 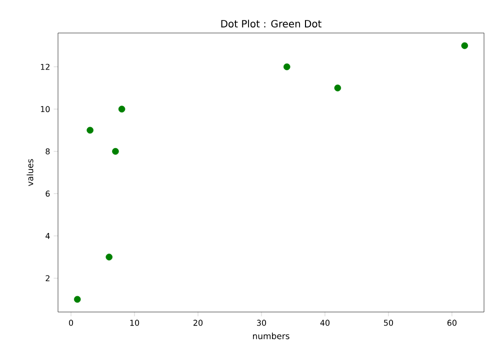 What do you see at coordinates (271, 336) in the screenshot?
I see `x-axis-title: numbers` at bounding box center [271, 336].